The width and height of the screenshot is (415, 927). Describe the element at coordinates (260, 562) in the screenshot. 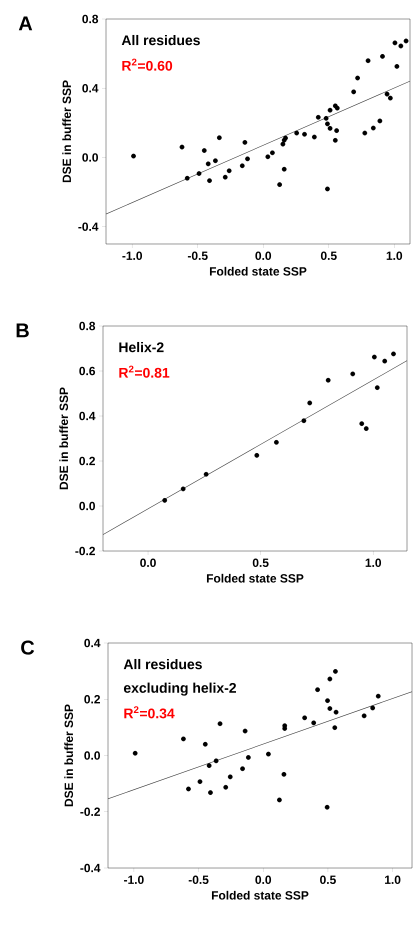

I see `x-tick-label: 0.5` at that location.